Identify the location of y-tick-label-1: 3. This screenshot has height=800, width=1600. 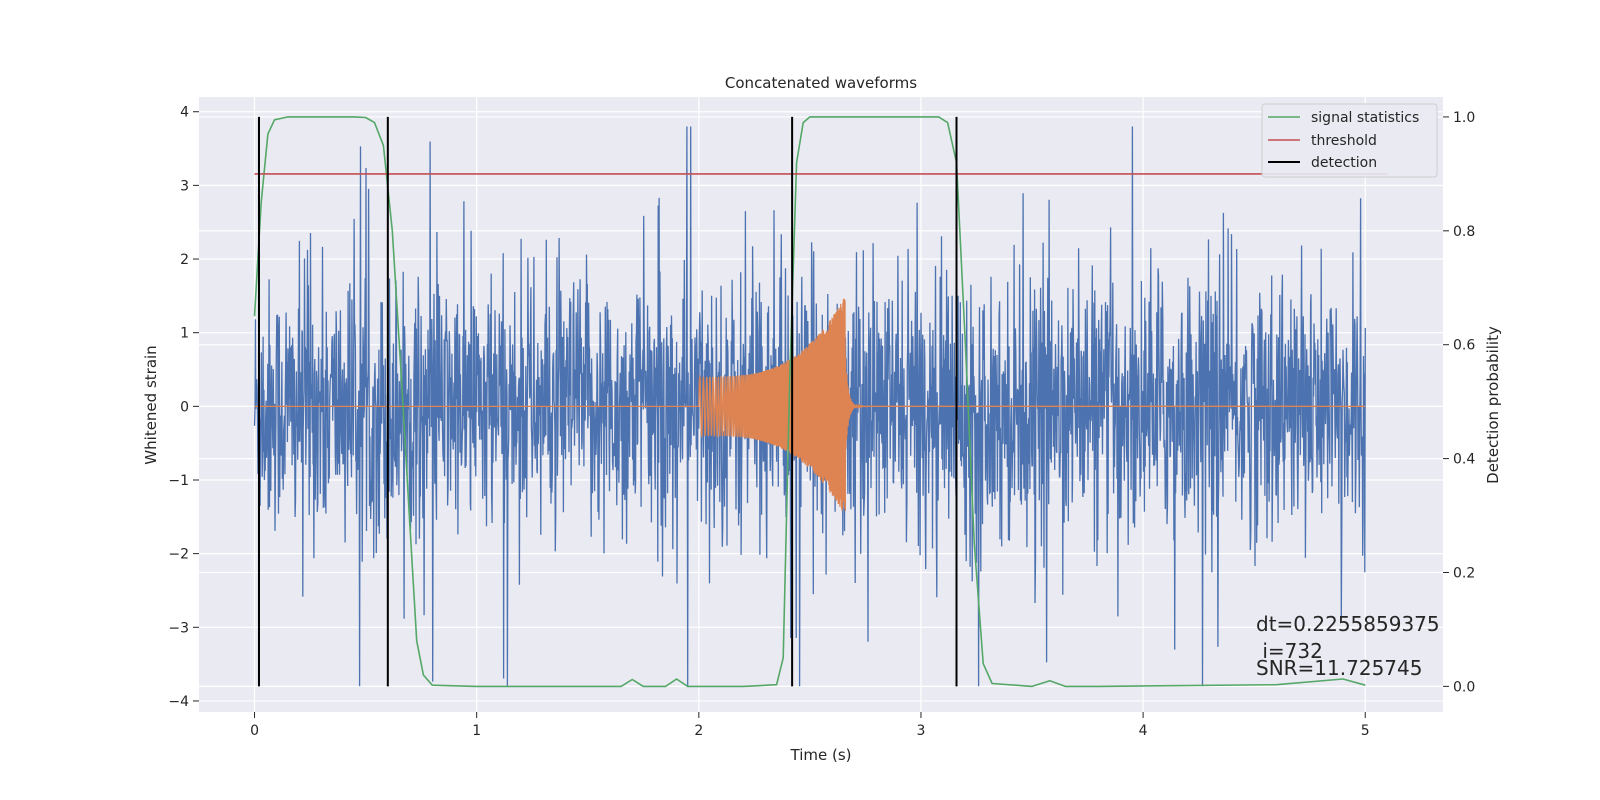
(184, 186).